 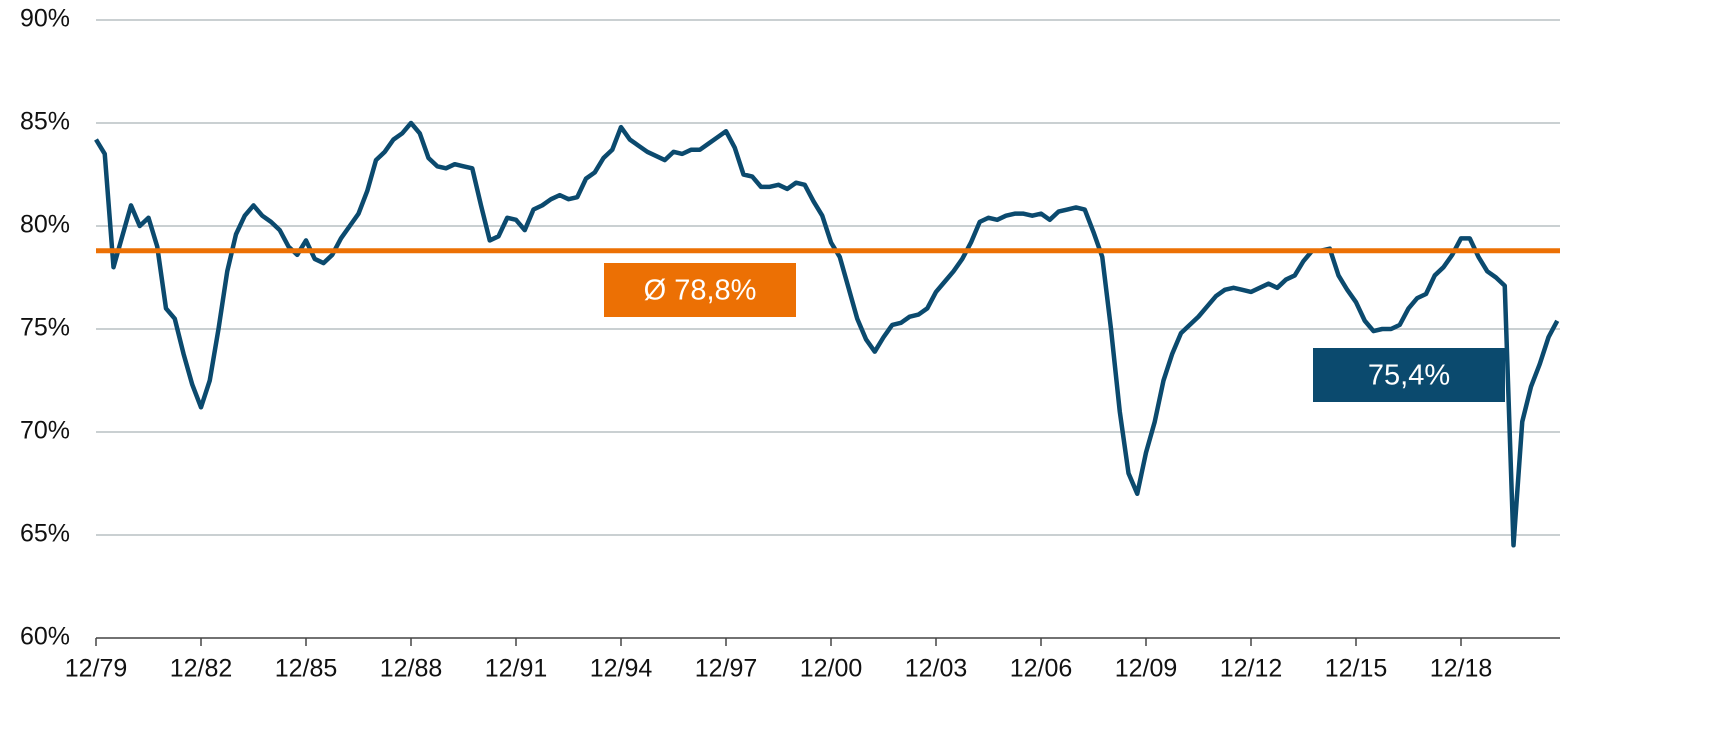 I want to click on last-value-box, so click(x=1409, y=375).